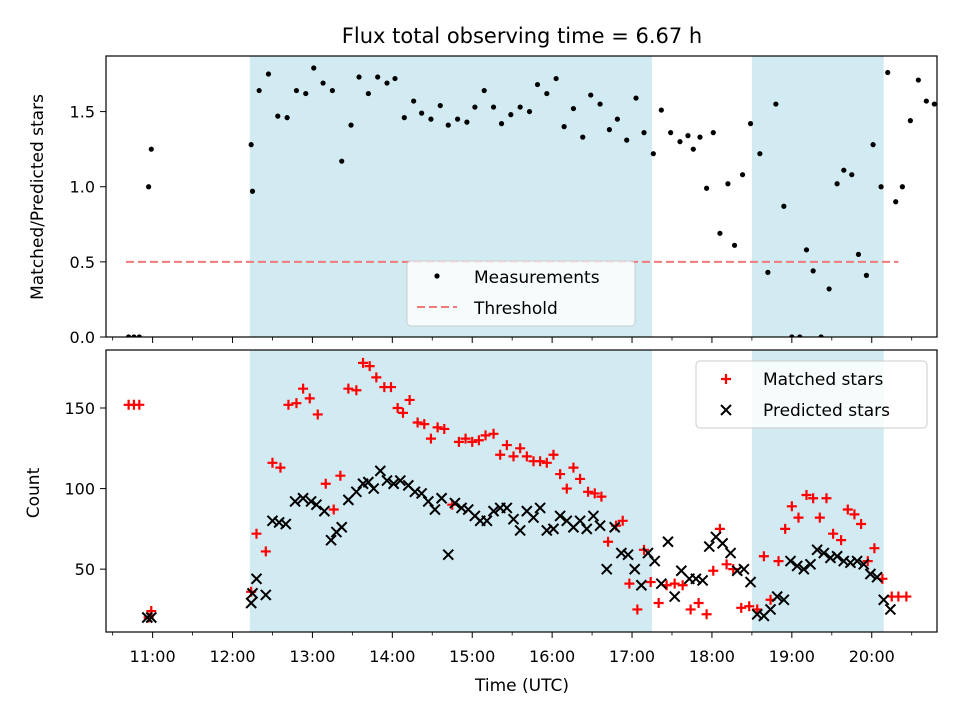 Image resolution: width=960 pixels, height=720 pixels. I want to click on bottom-x-tick-label-1: 11:00, so click(153, 656).